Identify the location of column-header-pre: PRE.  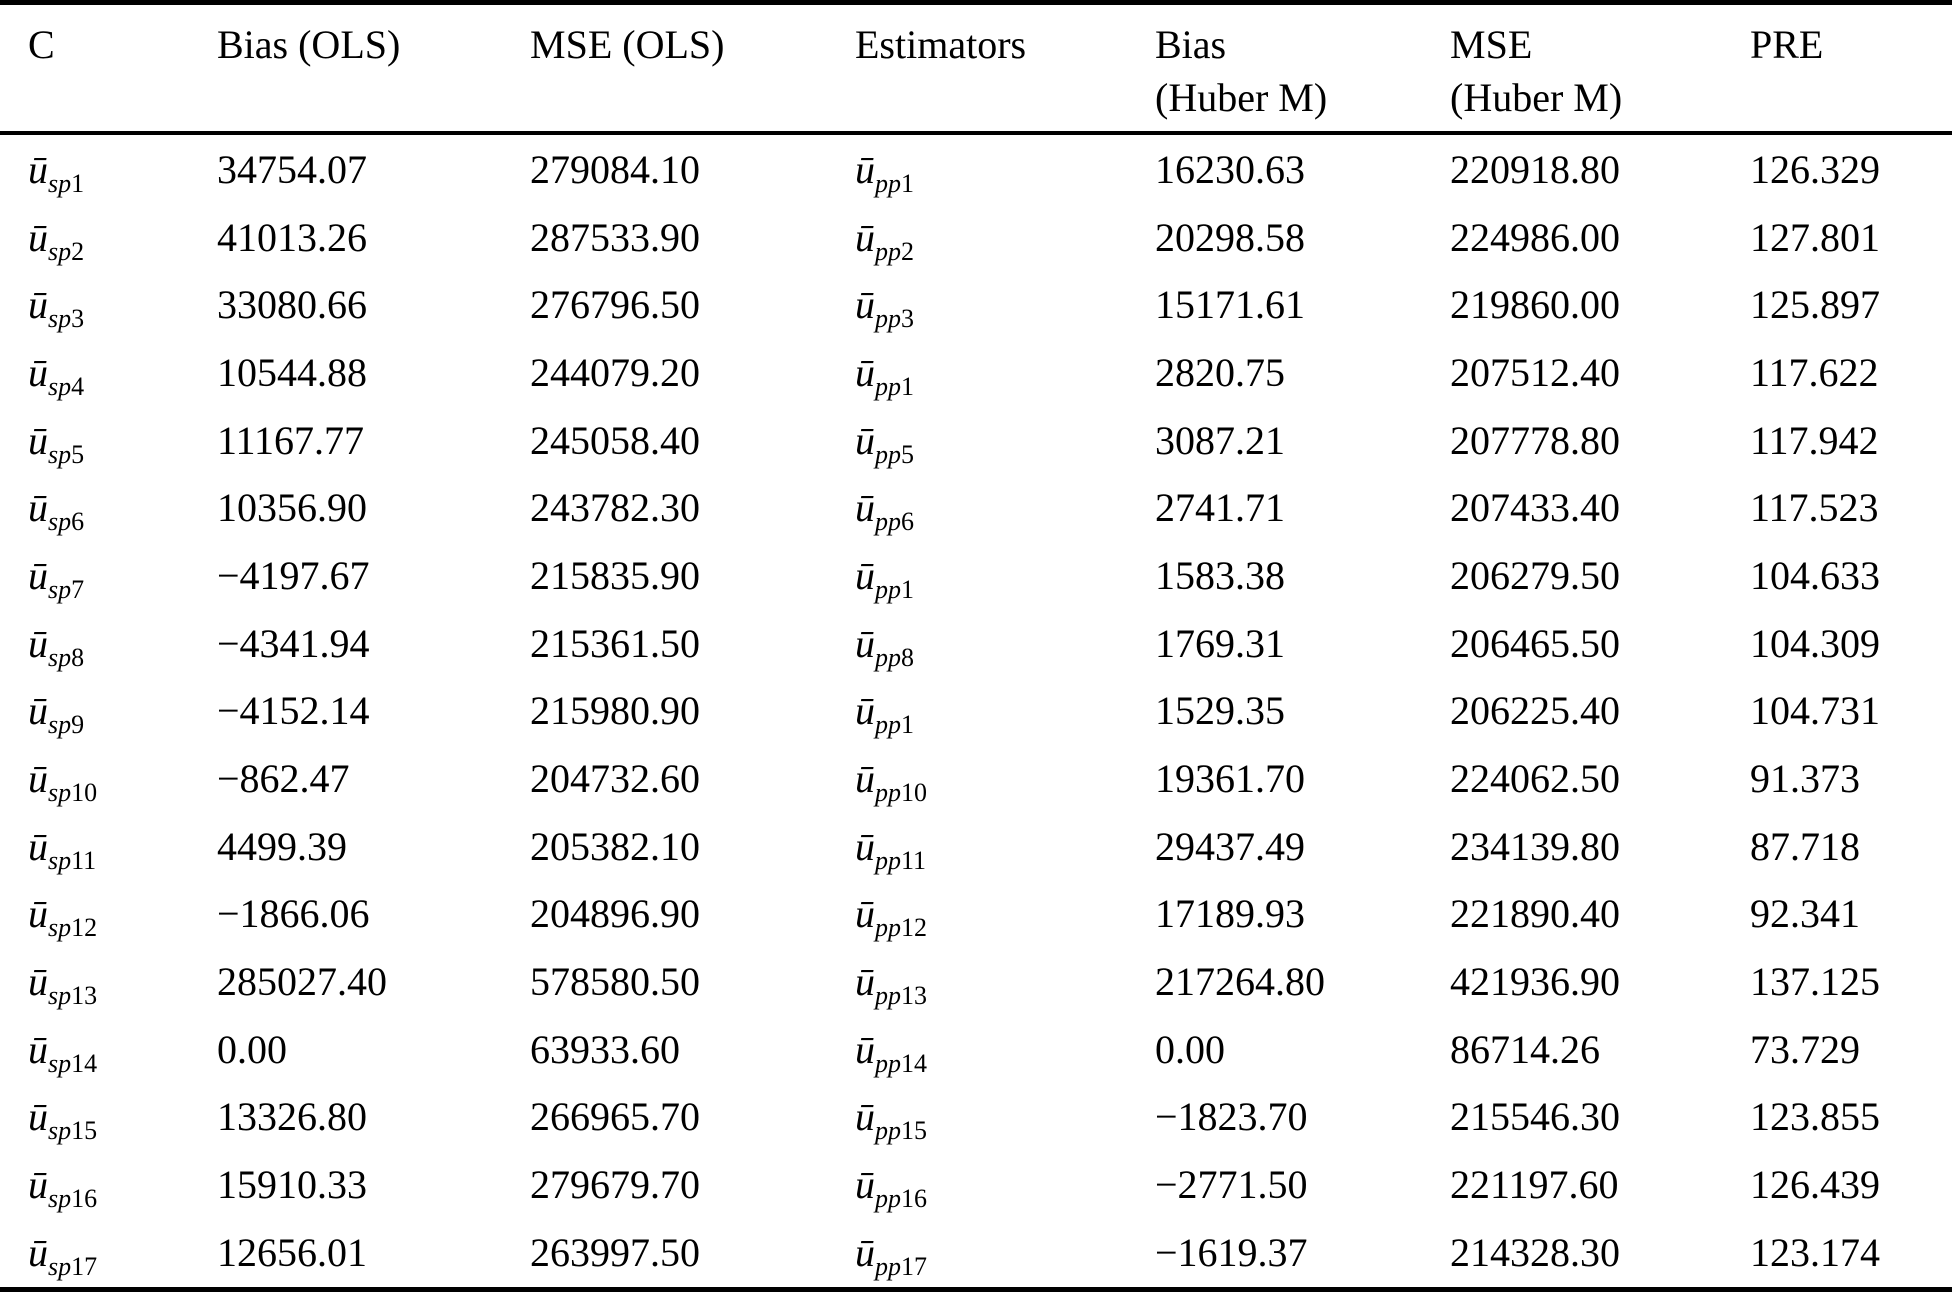
(1851, 68).